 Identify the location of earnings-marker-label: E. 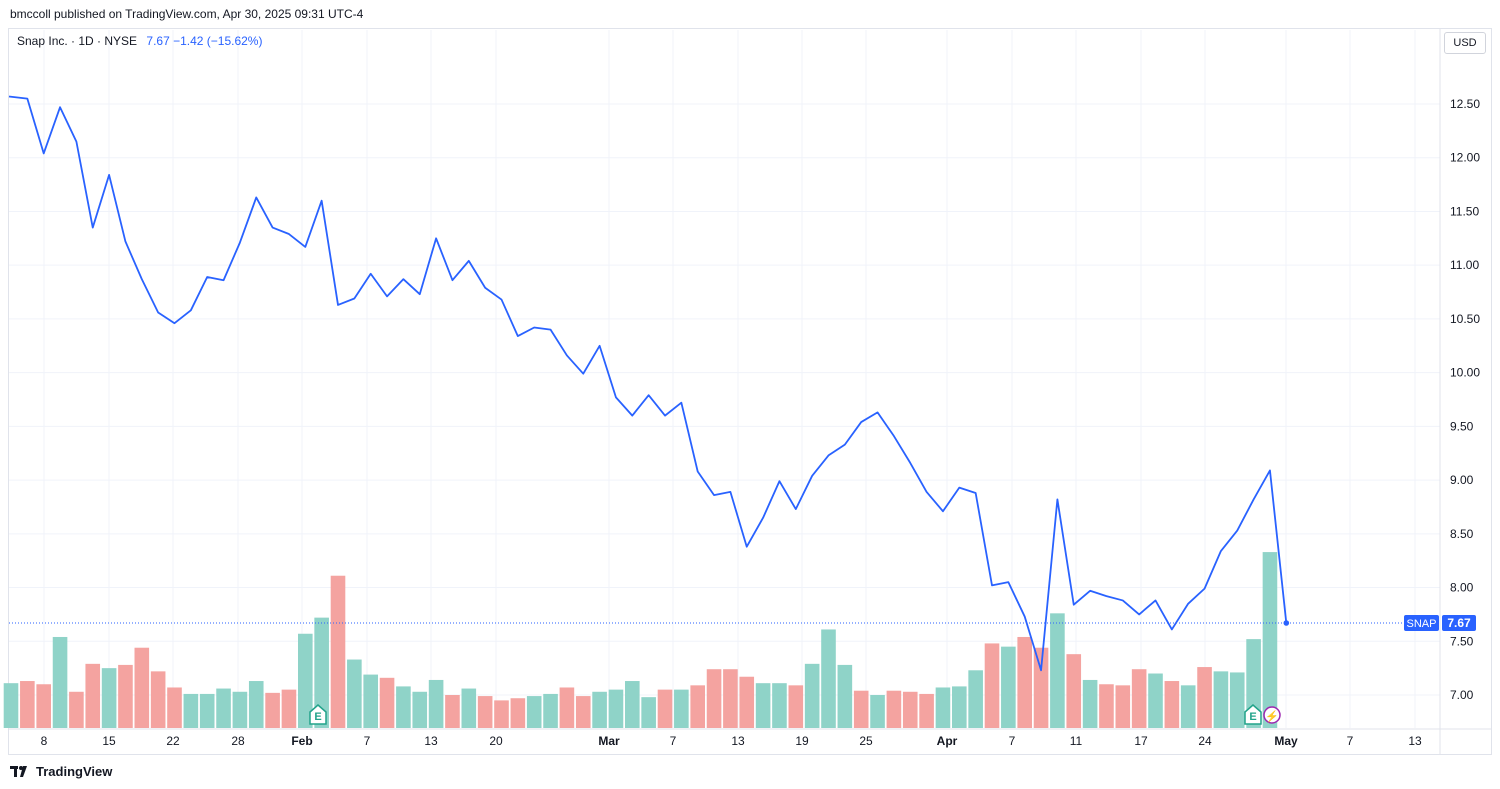
(317, 717).